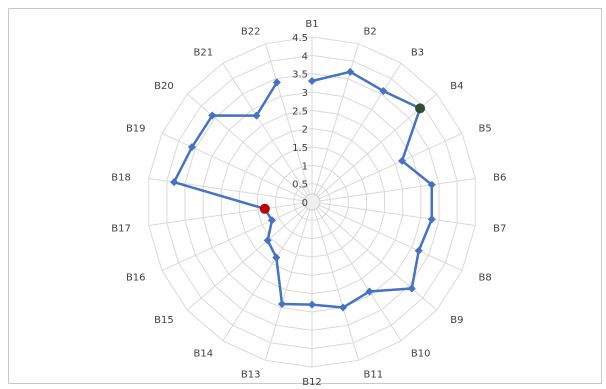 This screenshot has height=389, width=606. Describe the element at coordinates (305, 166) in the screenshot. I see `radial-tick-label: 1` at that location.